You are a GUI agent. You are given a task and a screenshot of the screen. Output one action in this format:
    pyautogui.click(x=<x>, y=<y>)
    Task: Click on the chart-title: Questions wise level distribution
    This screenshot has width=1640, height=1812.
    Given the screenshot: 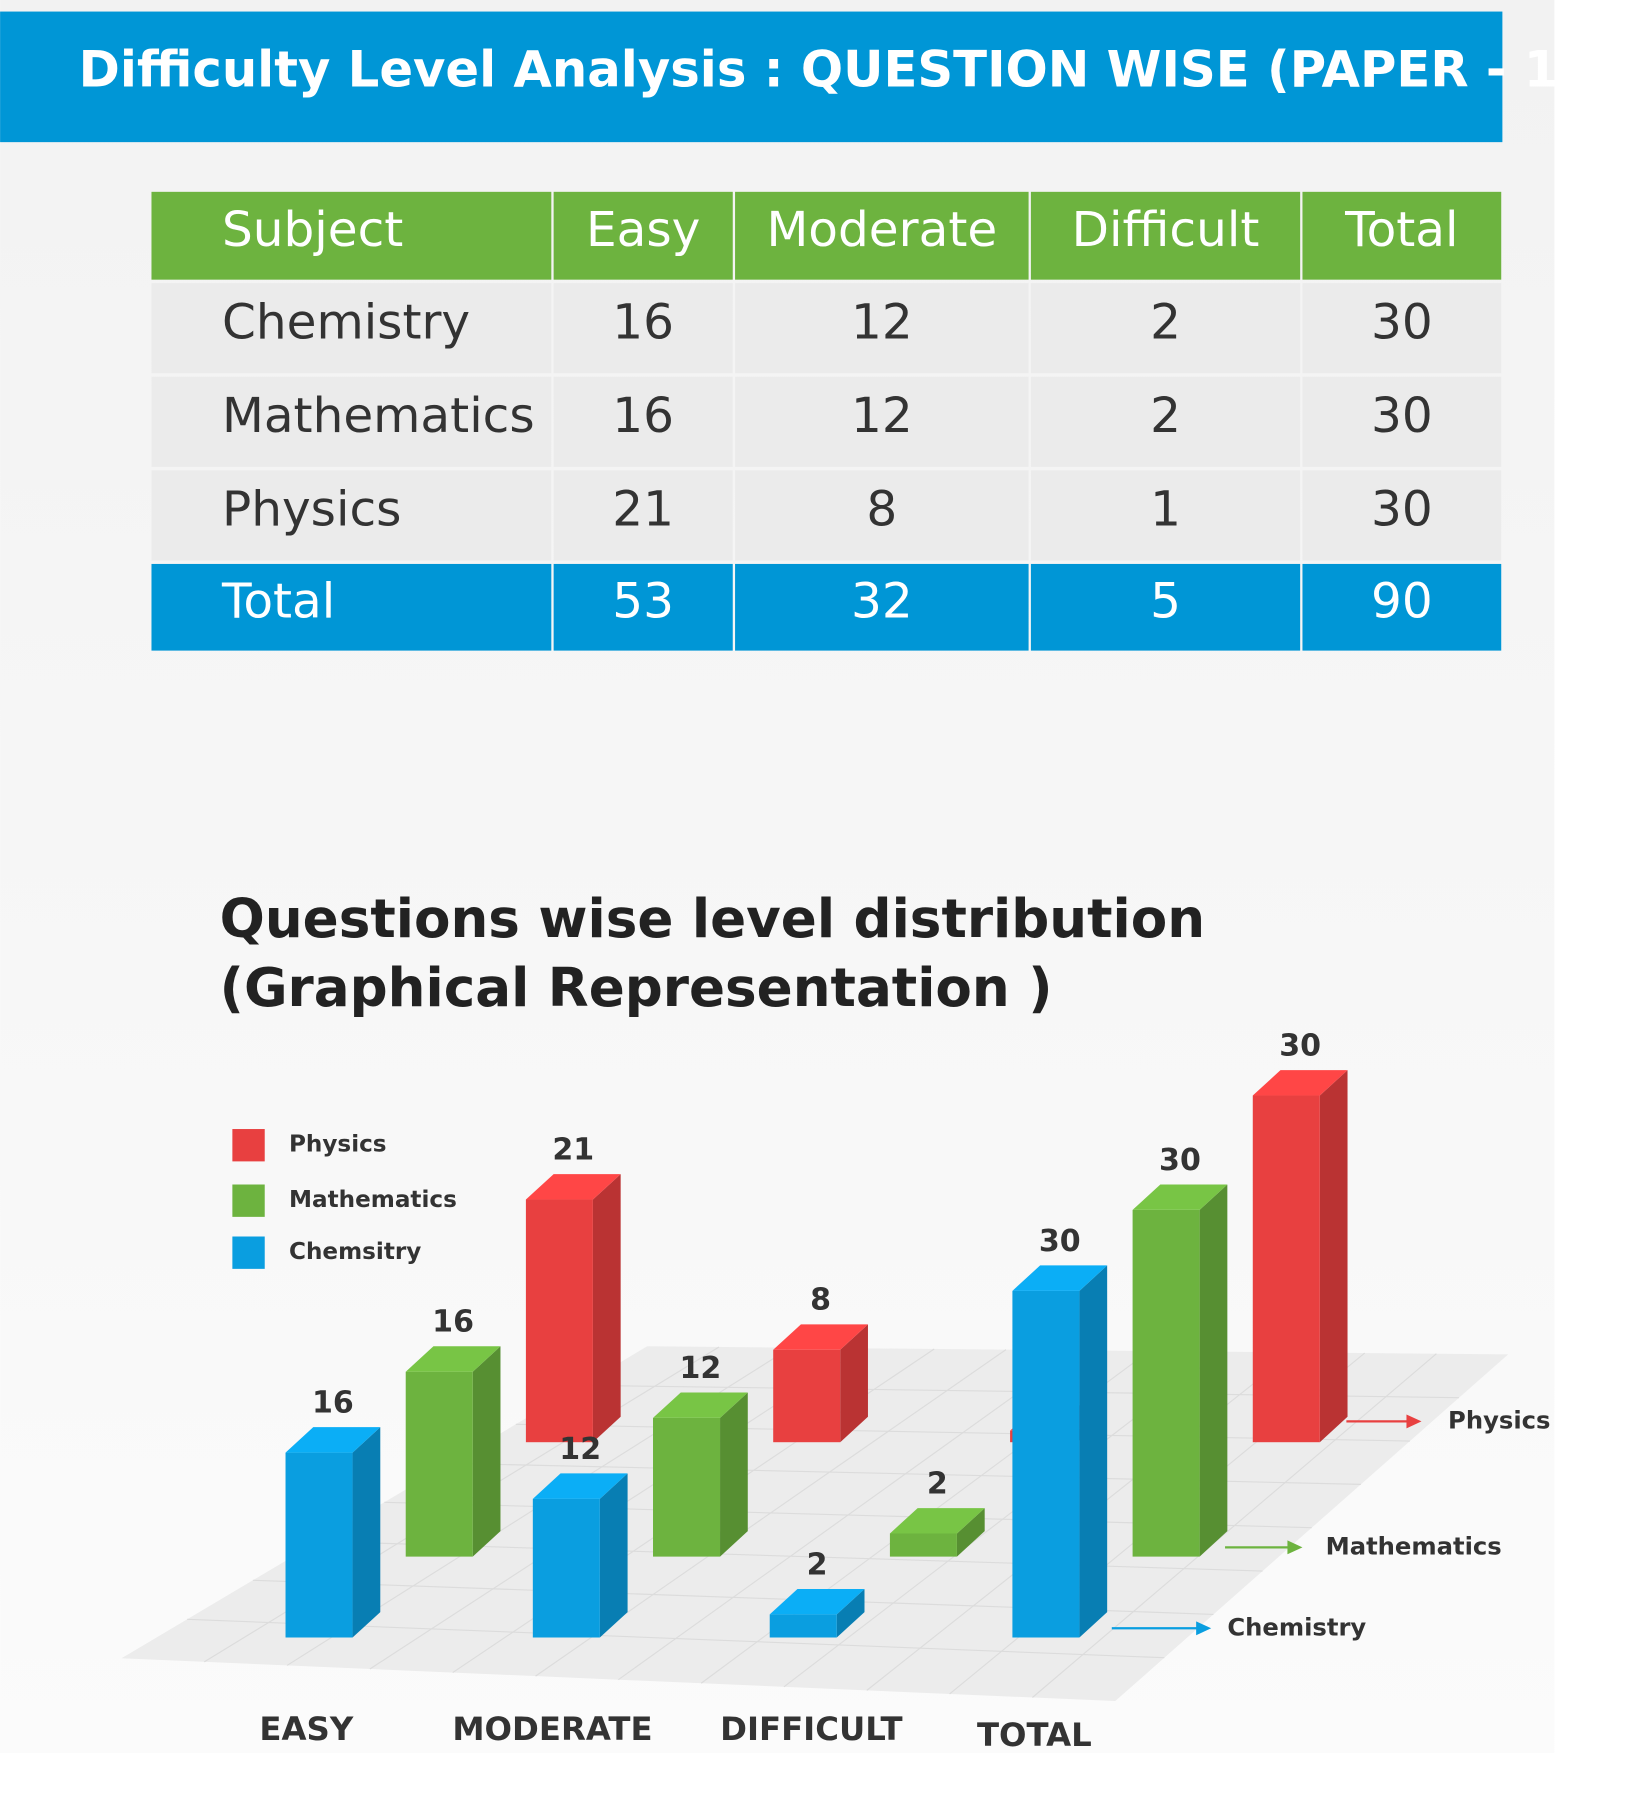 What is the action you would take?
    pyautogui.click(x=712, y=919)
    